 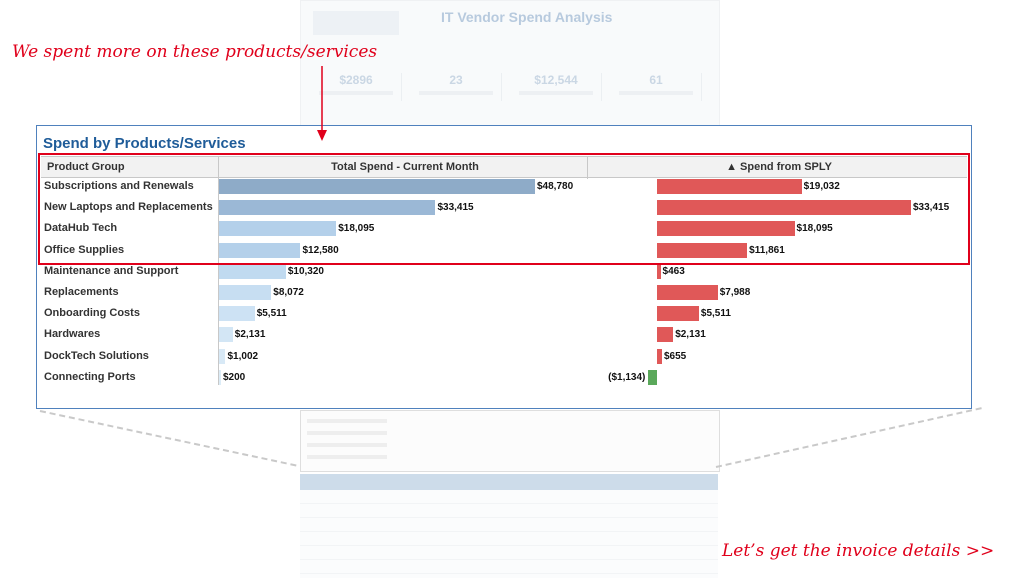 I want to click on total-spend-value: $8,072, so click(x=288, y=292).